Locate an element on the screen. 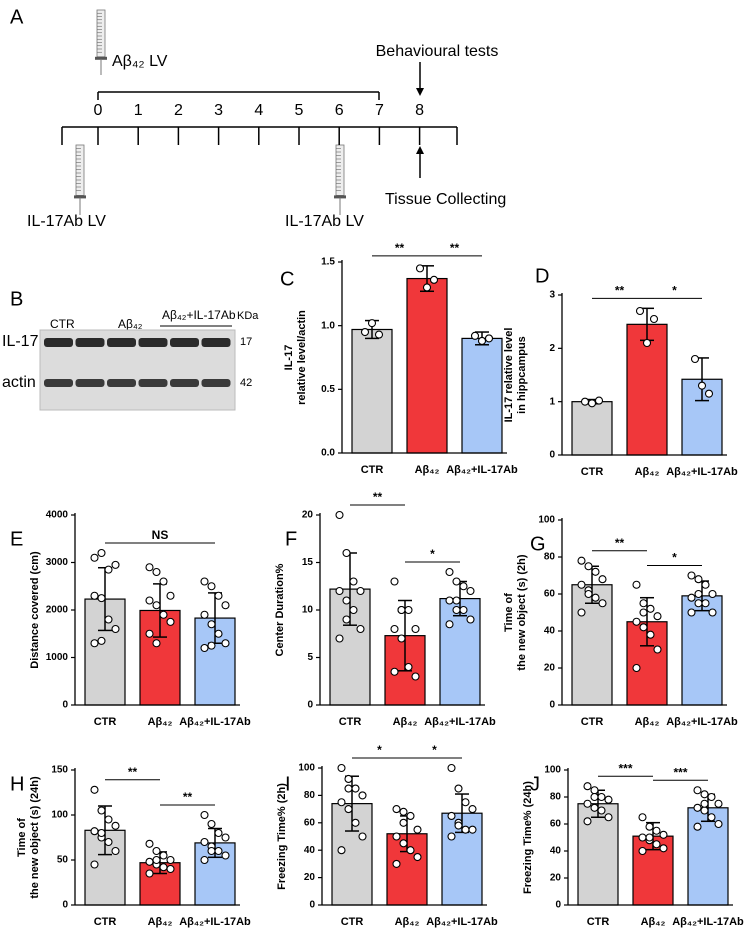 This screenshot has height=944, width=755. y-axis-label: relative level/actin is located at coordinates (302, 357).